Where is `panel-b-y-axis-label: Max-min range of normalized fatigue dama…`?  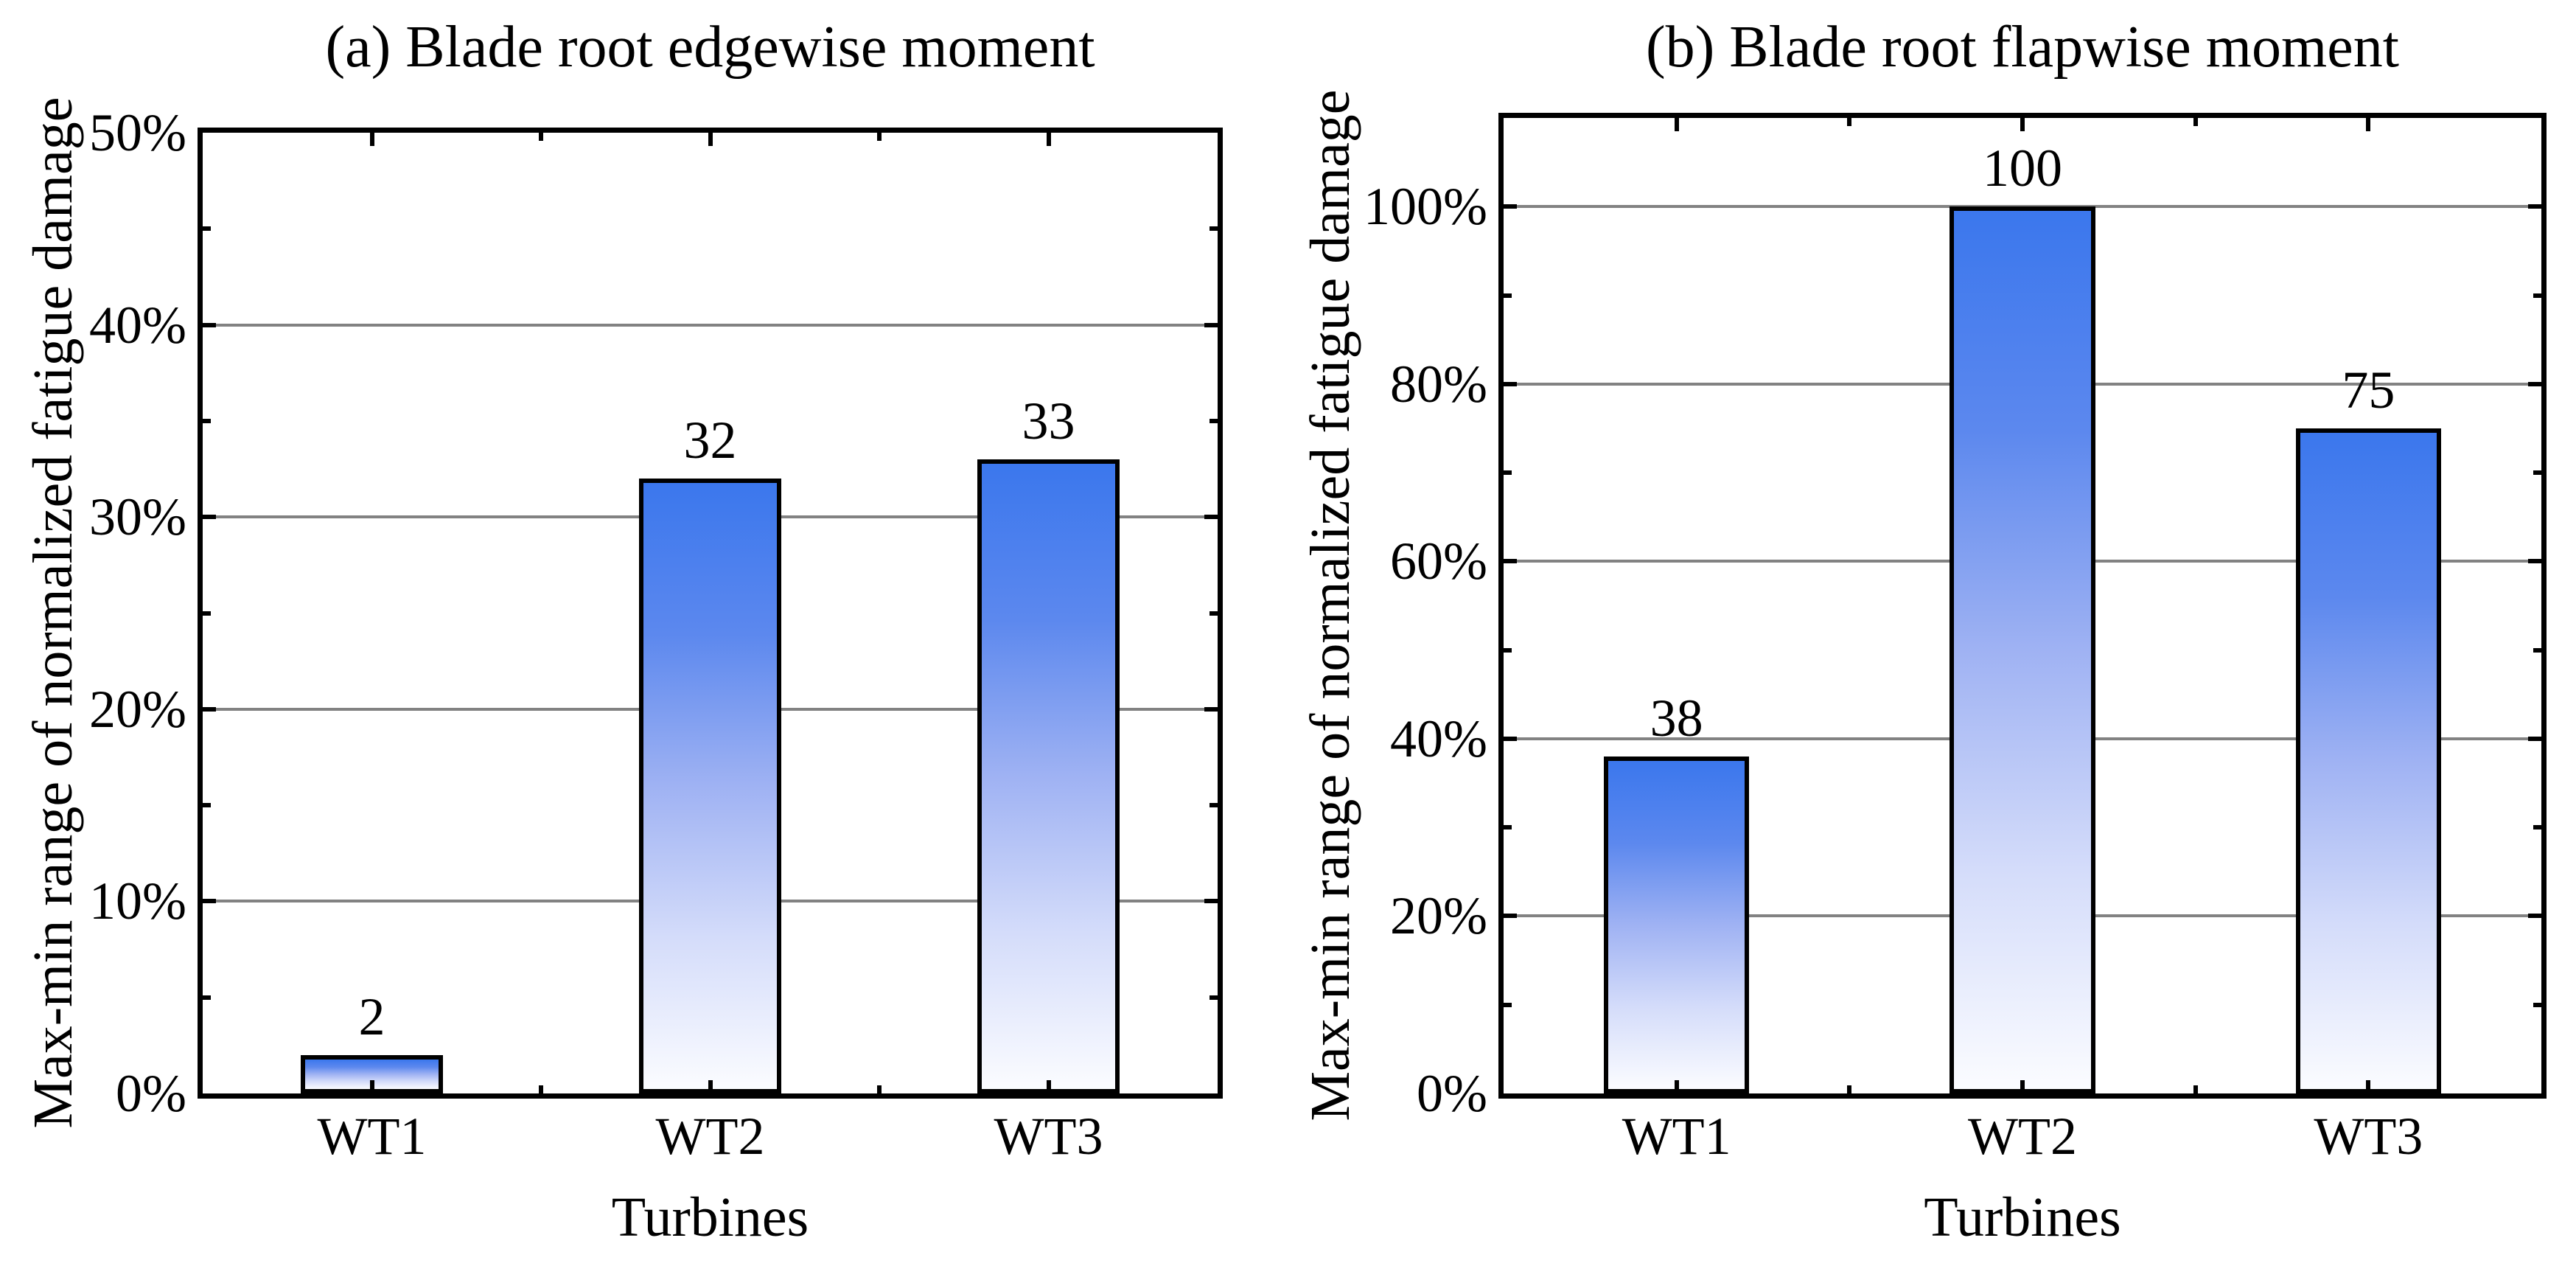
panel-b-y-axis-label: Max-min range of normalized fatigue dama… is located at coordinates (1330, 605).